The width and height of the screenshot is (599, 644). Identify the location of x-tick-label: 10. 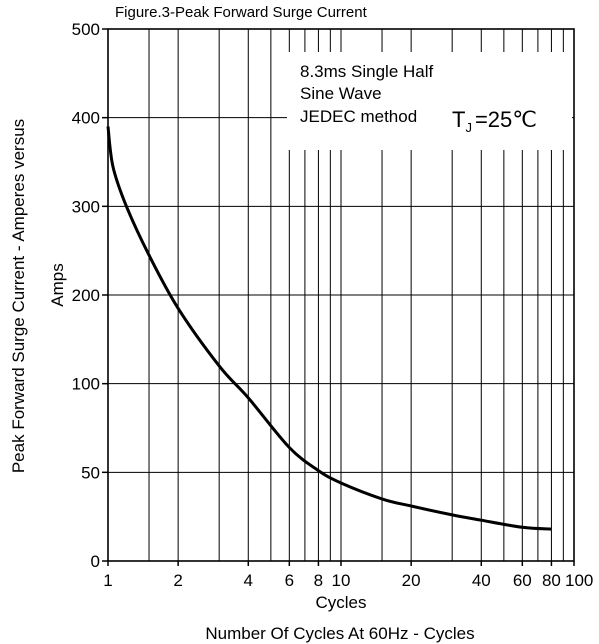
(341, 580).